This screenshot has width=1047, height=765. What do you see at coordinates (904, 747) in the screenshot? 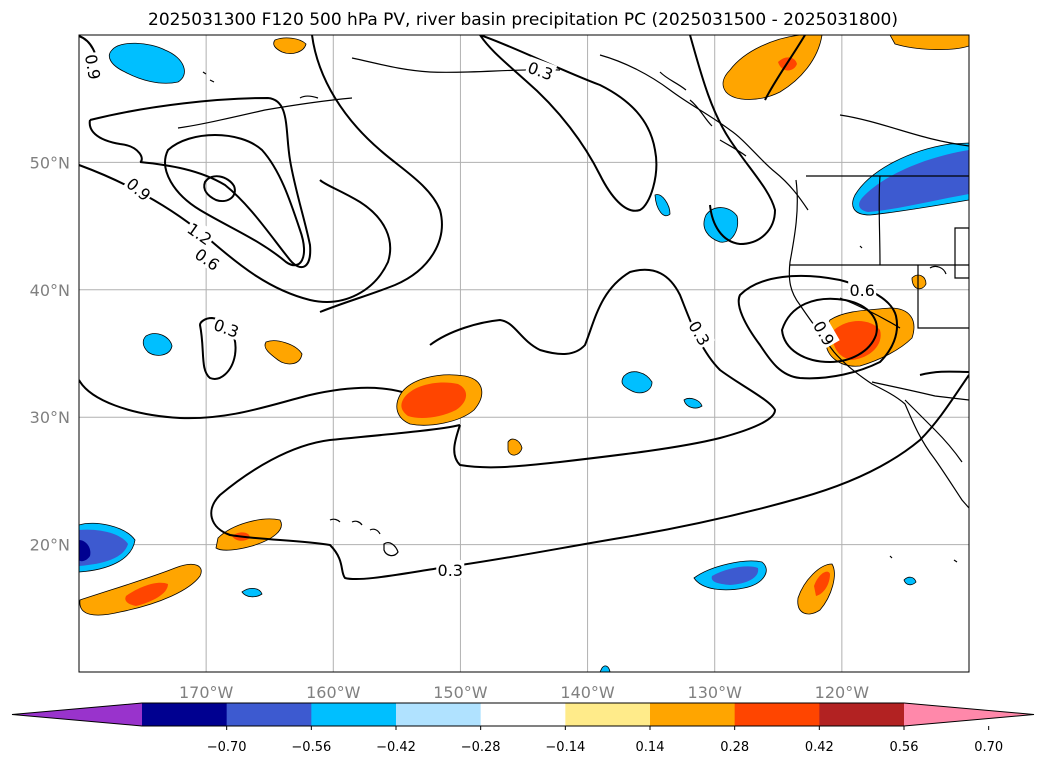
I see `colorbar-tick-label: 0.56` at bounding box center [904, 747].